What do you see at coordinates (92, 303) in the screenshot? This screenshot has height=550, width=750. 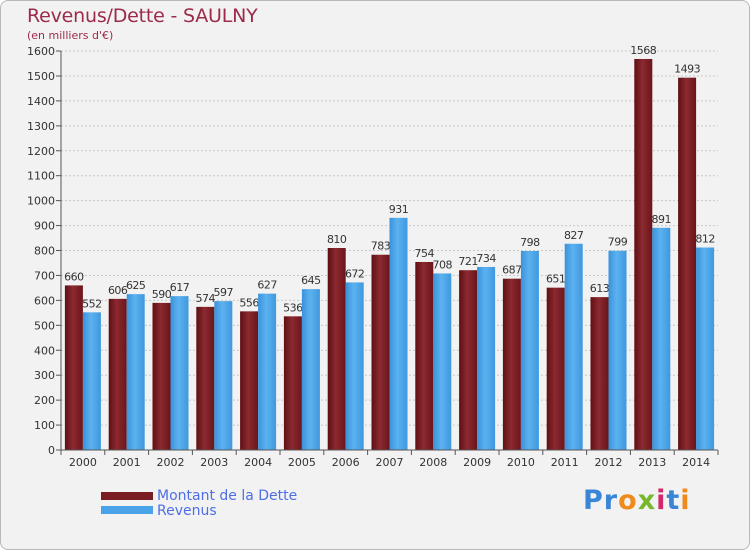 I see `label-revenus: 552` at bounding box center [92, 303].